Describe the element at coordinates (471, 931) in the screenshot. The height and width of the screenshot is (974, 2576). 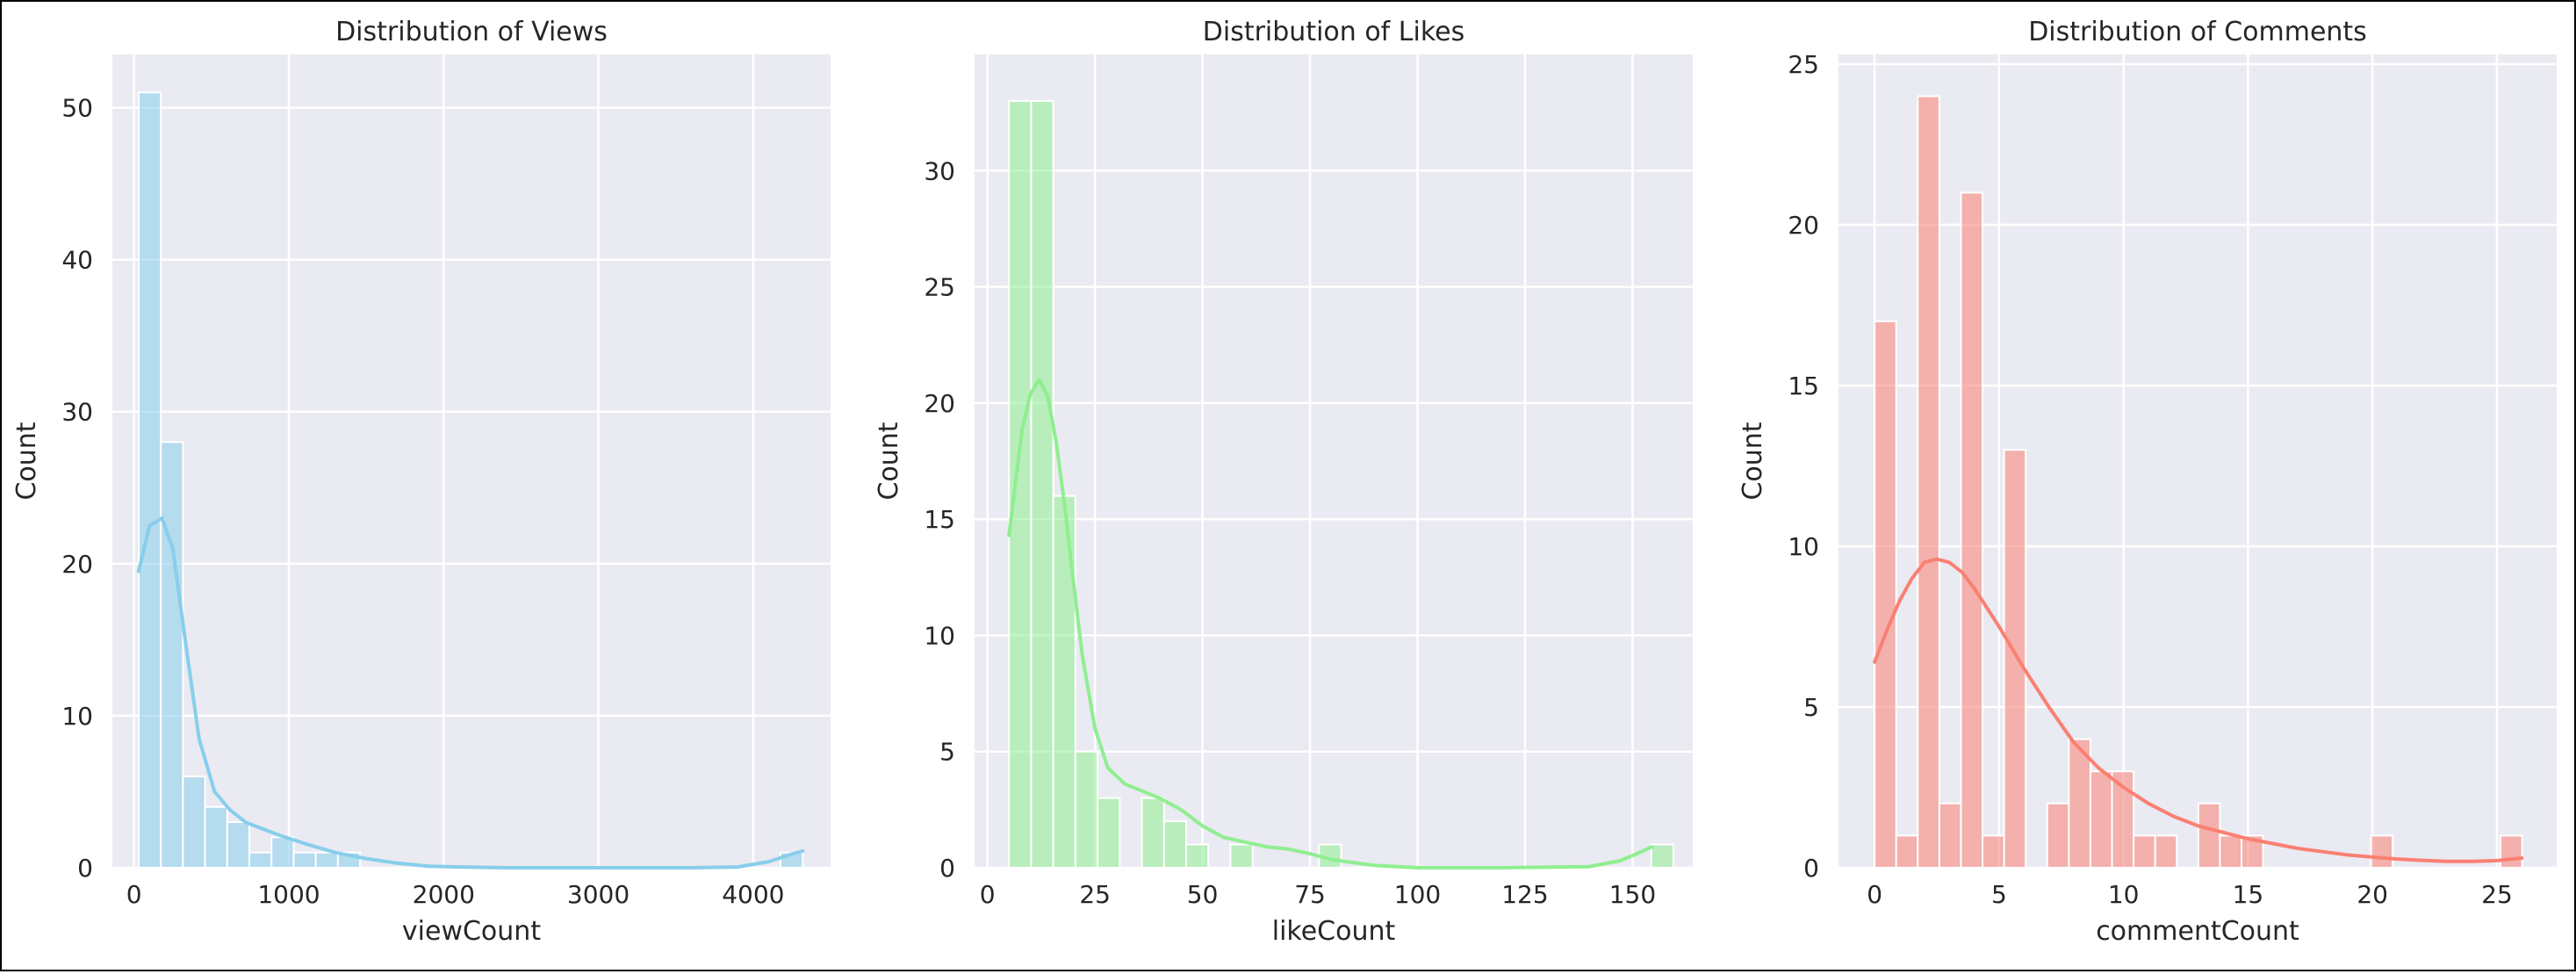
I see `x-axis-label: viewCount` at that location.